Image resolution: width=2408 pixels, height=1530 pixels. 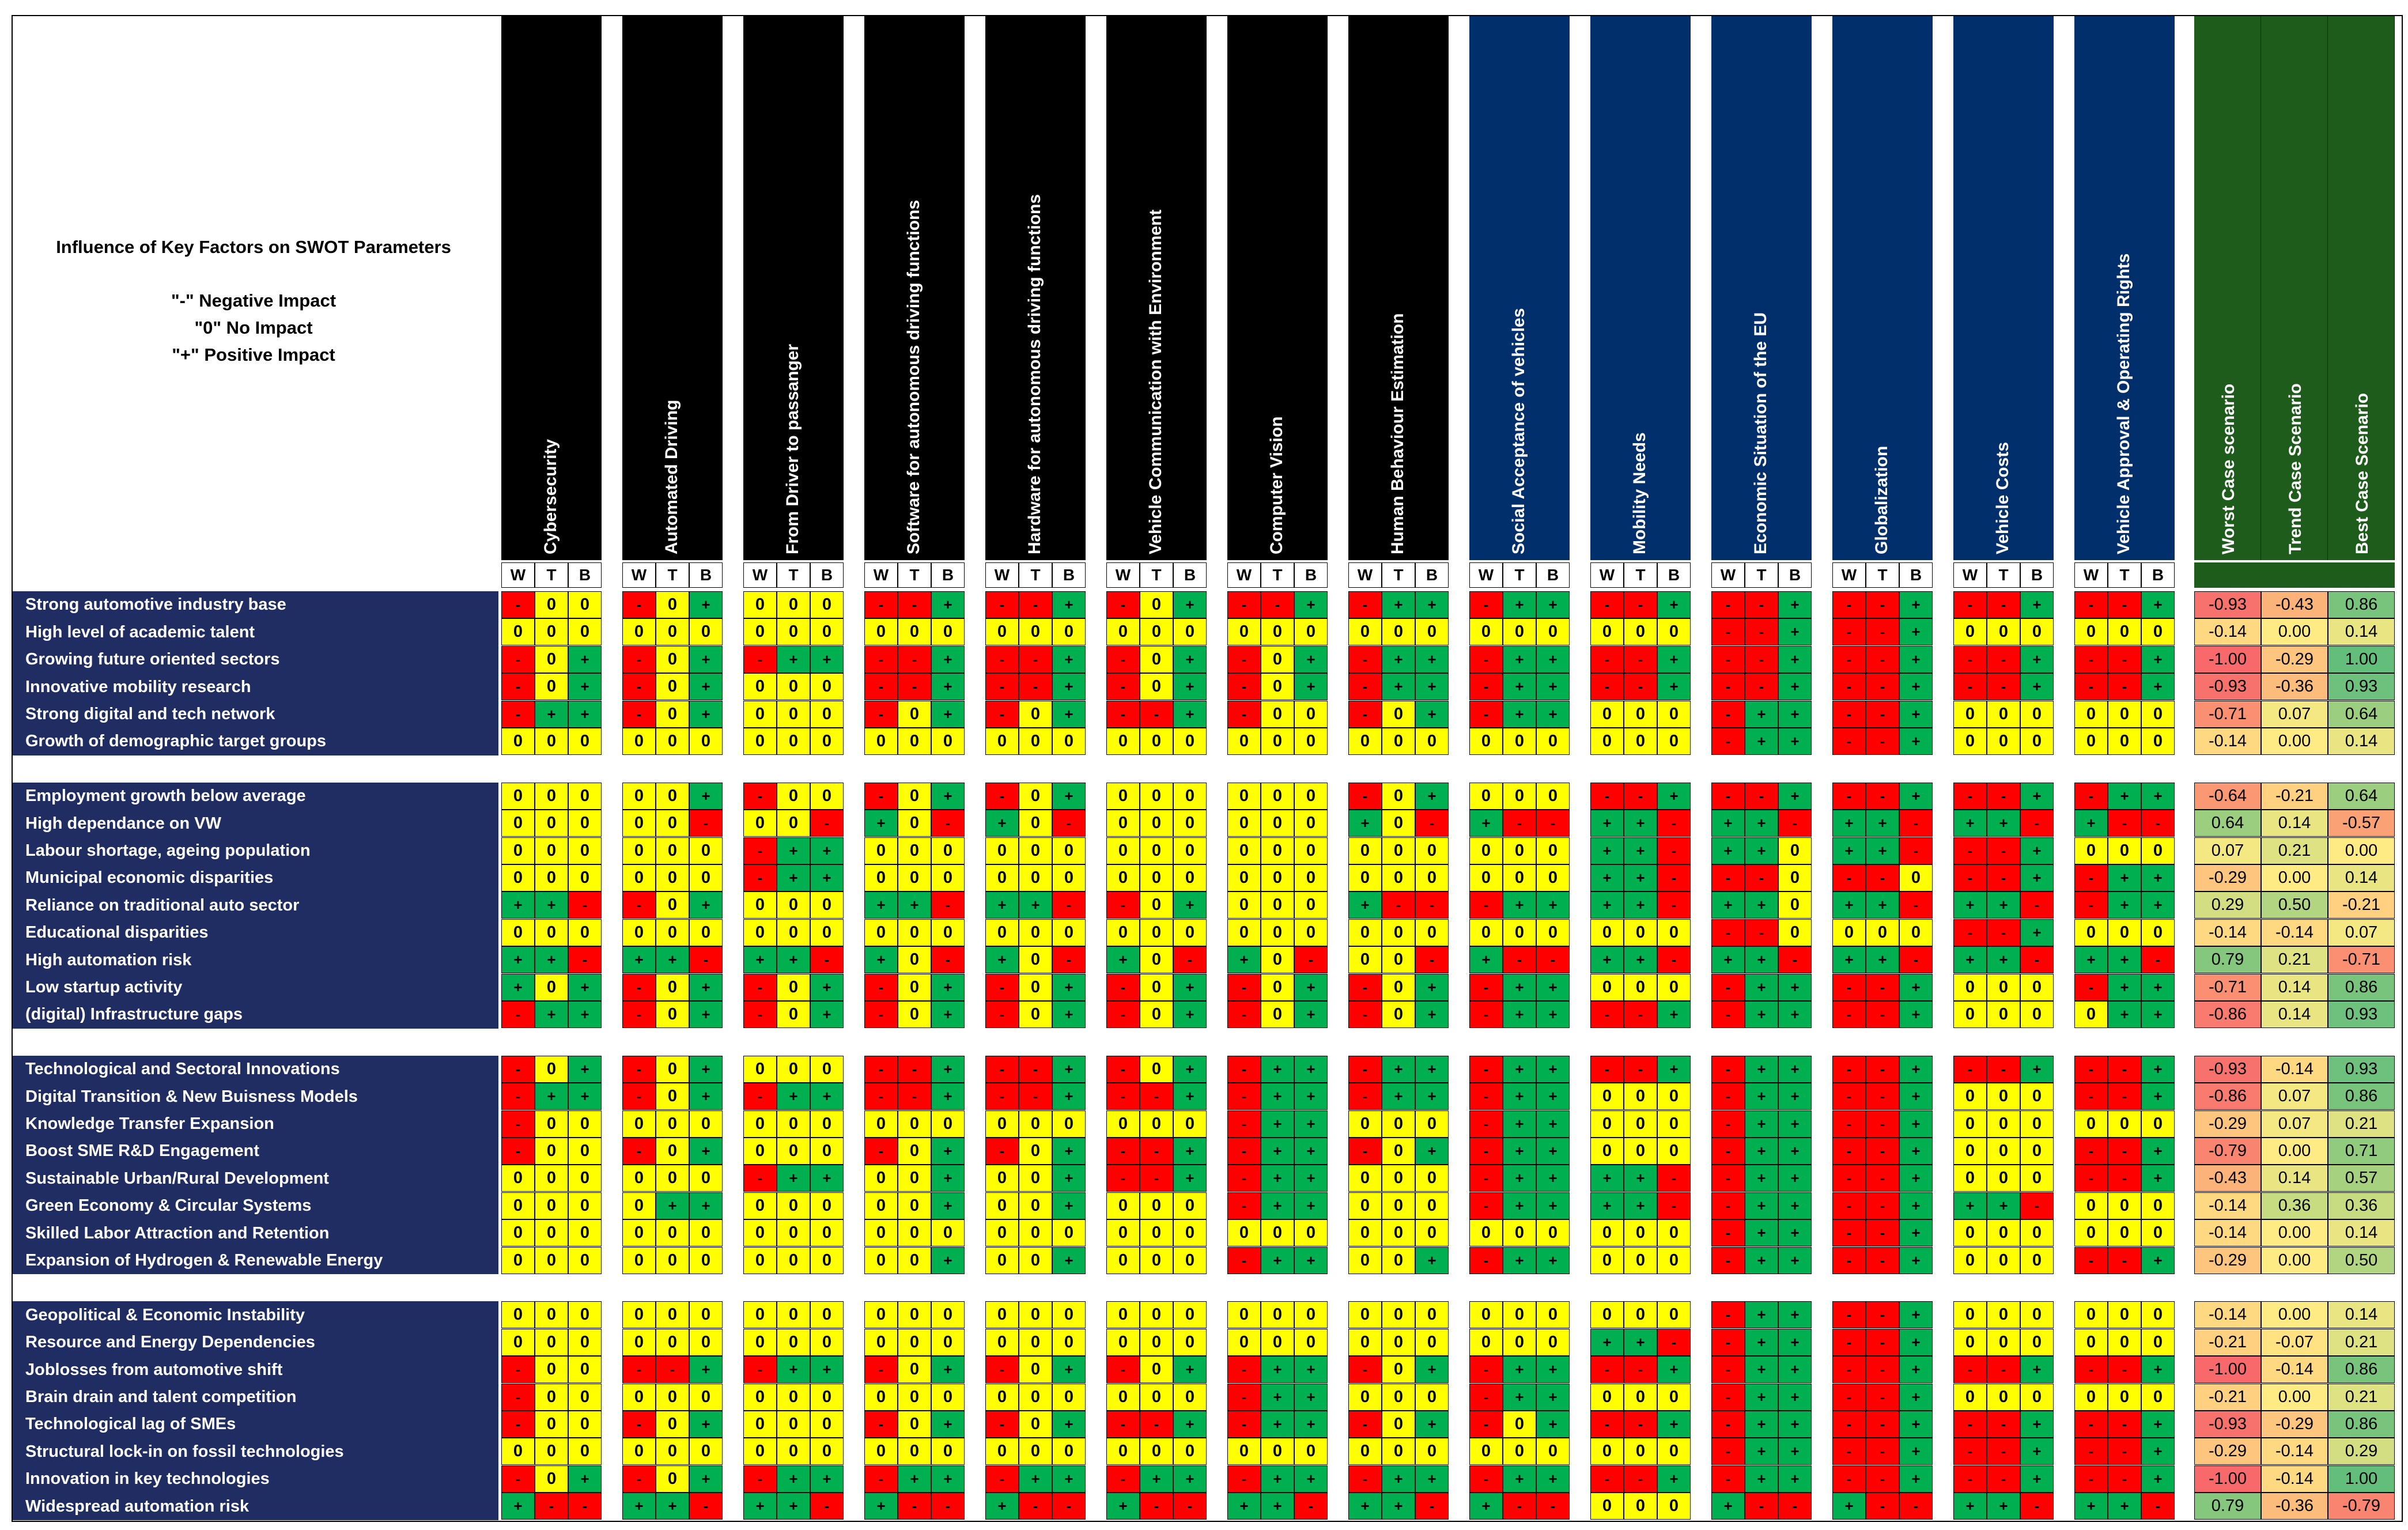 What do you see at coordinates (255, 851) in the screenshot?
I see `row-label: Labour shortage, ageing population` at bounding box center [255, 851].